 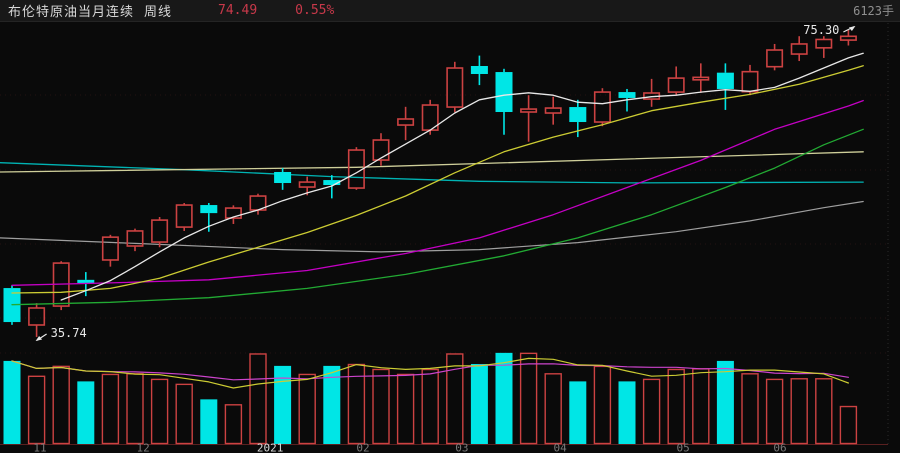 I want to click on high-price-label: 75.30, so click(x=821, y=30).